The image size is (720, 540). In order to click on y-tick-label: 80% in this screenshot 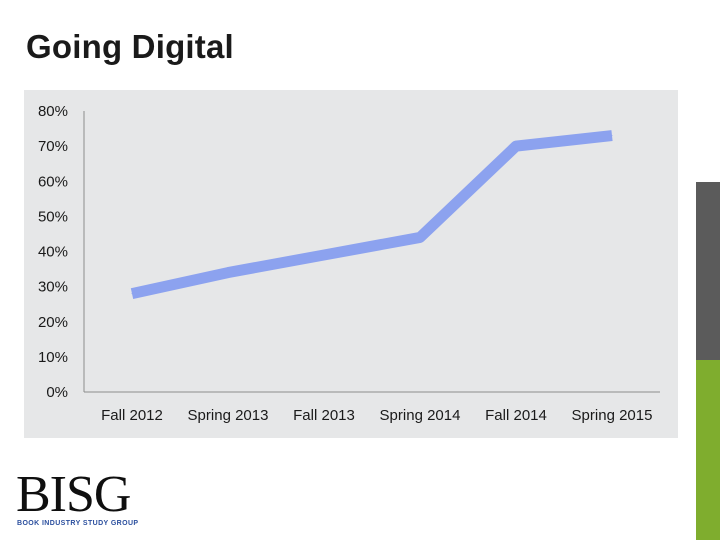, I will do `click(53, 111)`.